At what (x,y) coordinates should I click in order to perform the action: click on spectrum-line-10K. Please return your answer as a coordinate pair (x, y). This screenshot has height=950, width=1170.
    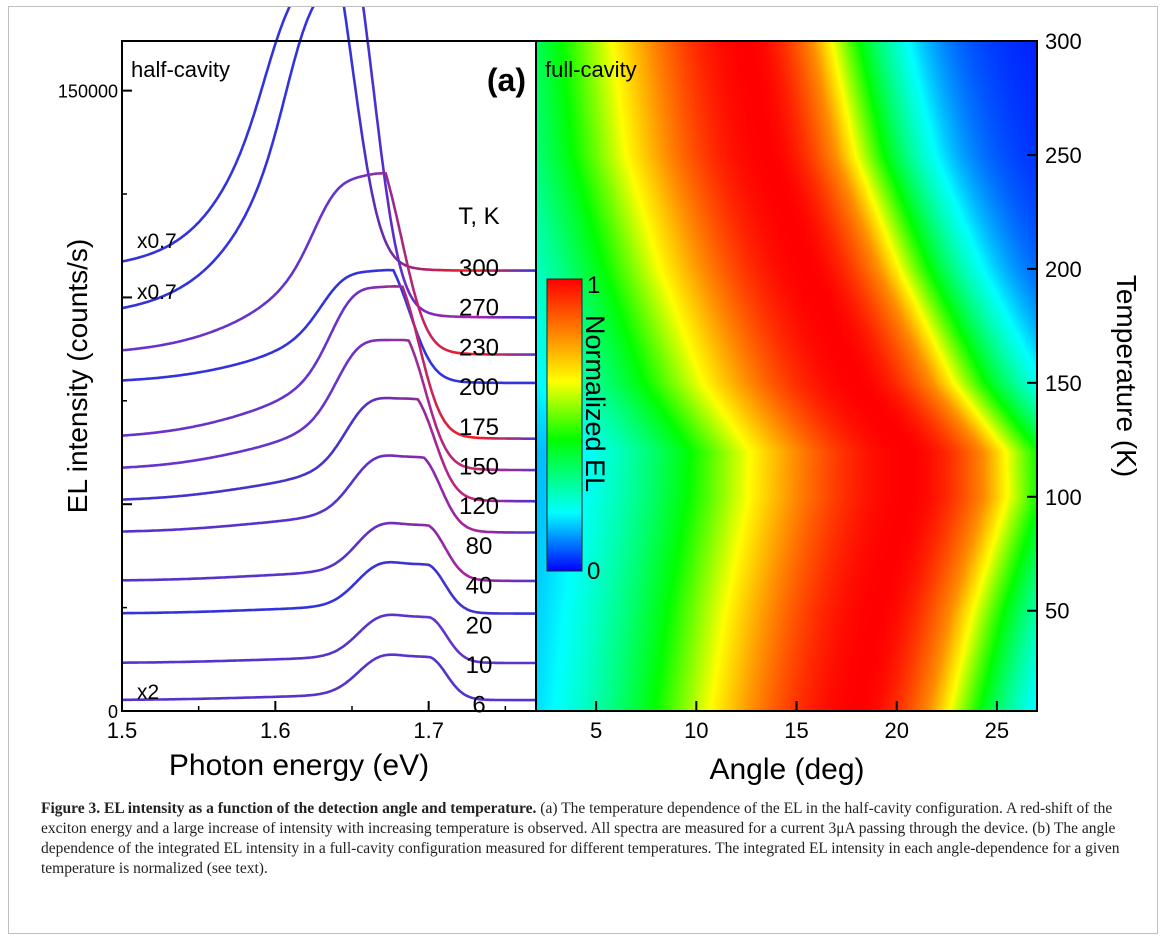
    Looking at the image, I should click on (329, 639).